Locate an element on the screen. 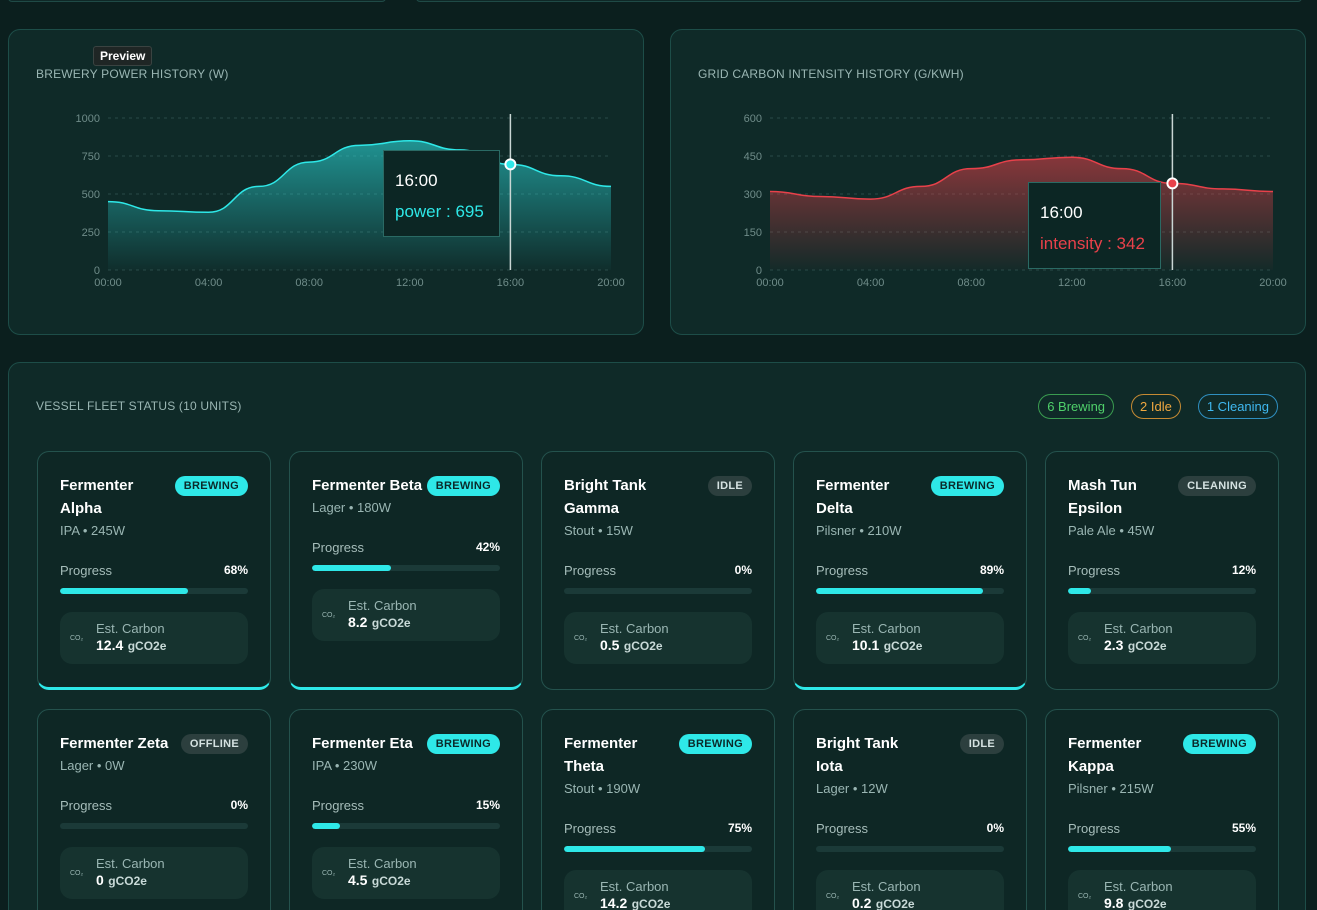  power-chart-tooltip: 16:00 power : 695 is located at coordinates (441, 193).